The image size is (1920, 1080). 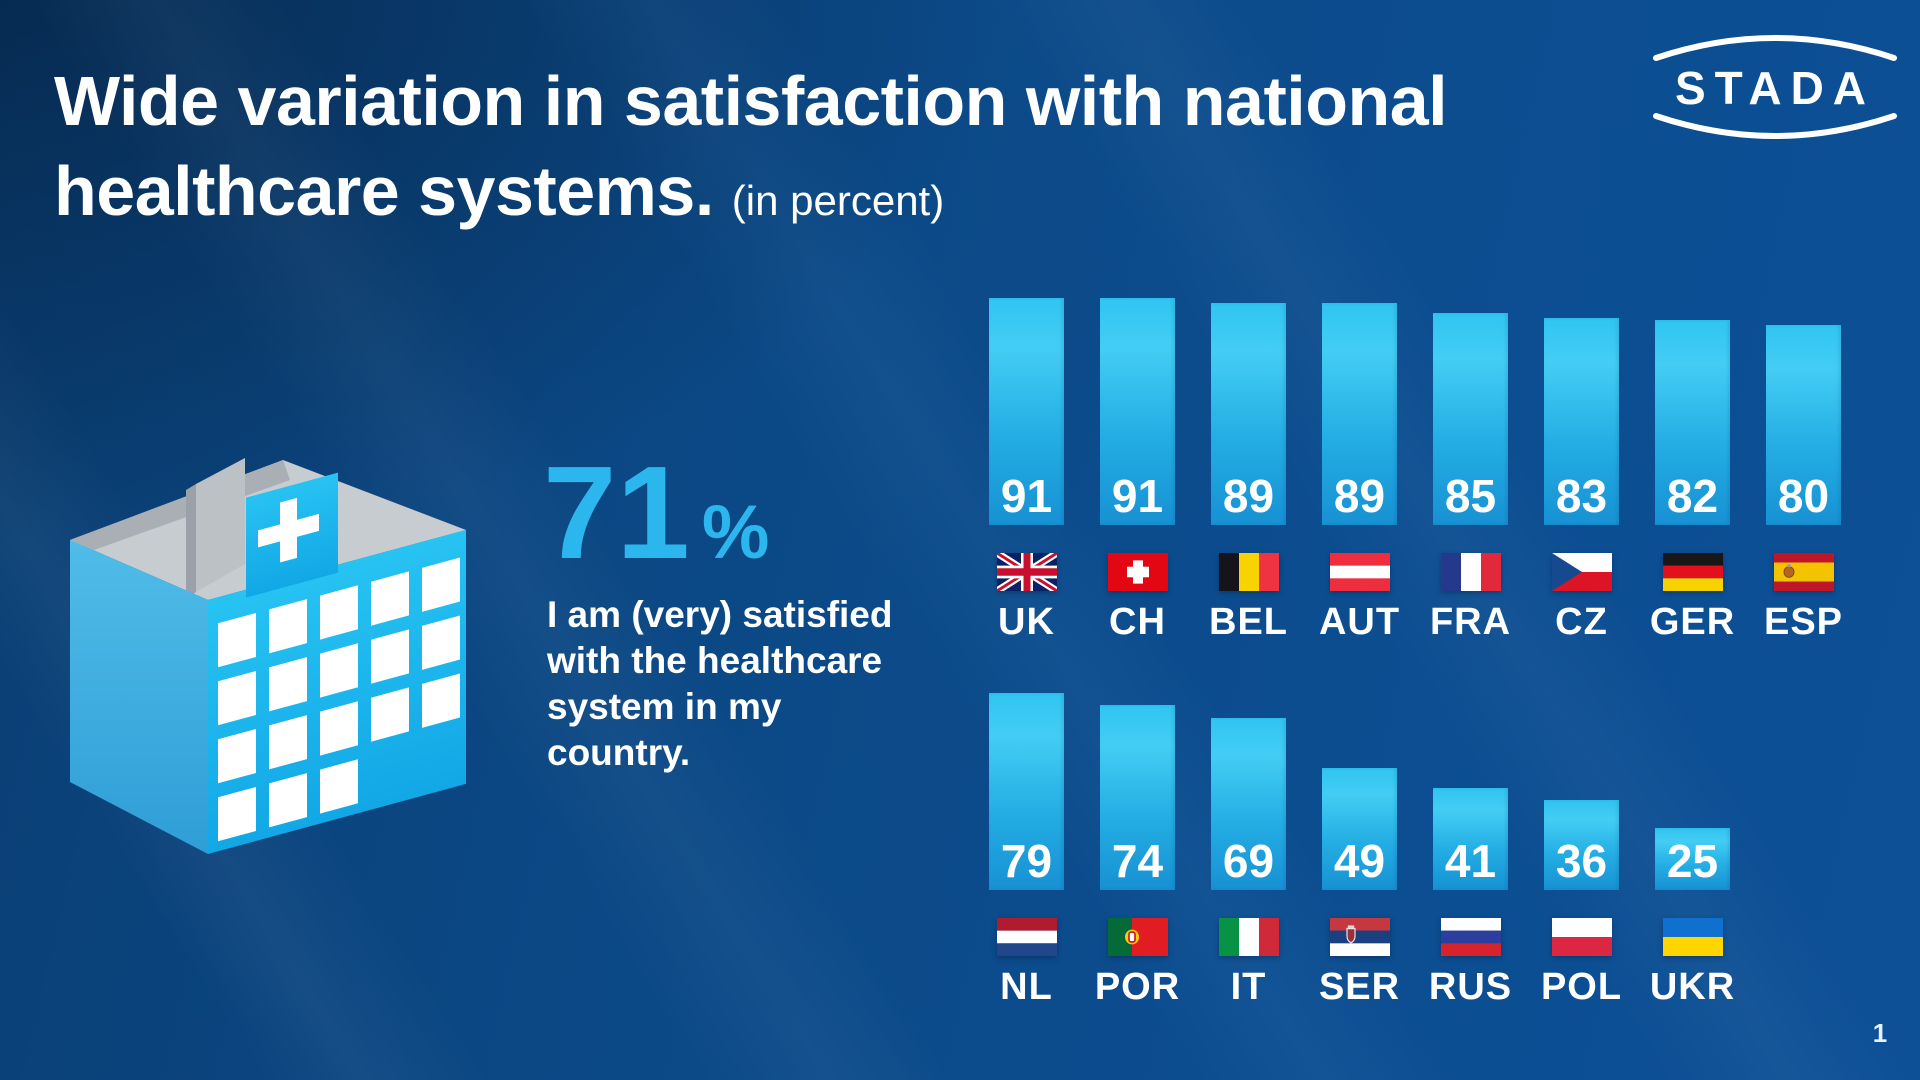 I want to click on nl-flag-icon, so click(x=1026, y=937).